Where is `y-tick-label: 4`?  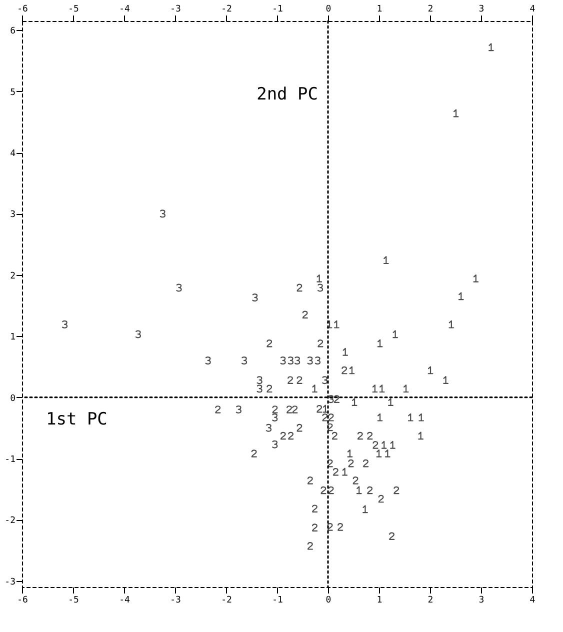 y-tick-label: 4 is located at coordinates (13, 154).